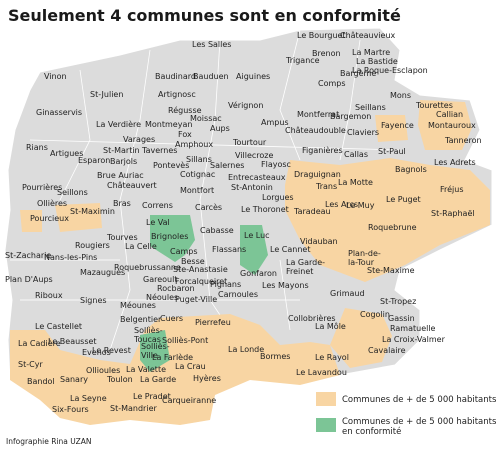 The width and height of the screenshot is (500, 459). I want to click on commune-label: Sollìès-Toucas, so click(148, 334).